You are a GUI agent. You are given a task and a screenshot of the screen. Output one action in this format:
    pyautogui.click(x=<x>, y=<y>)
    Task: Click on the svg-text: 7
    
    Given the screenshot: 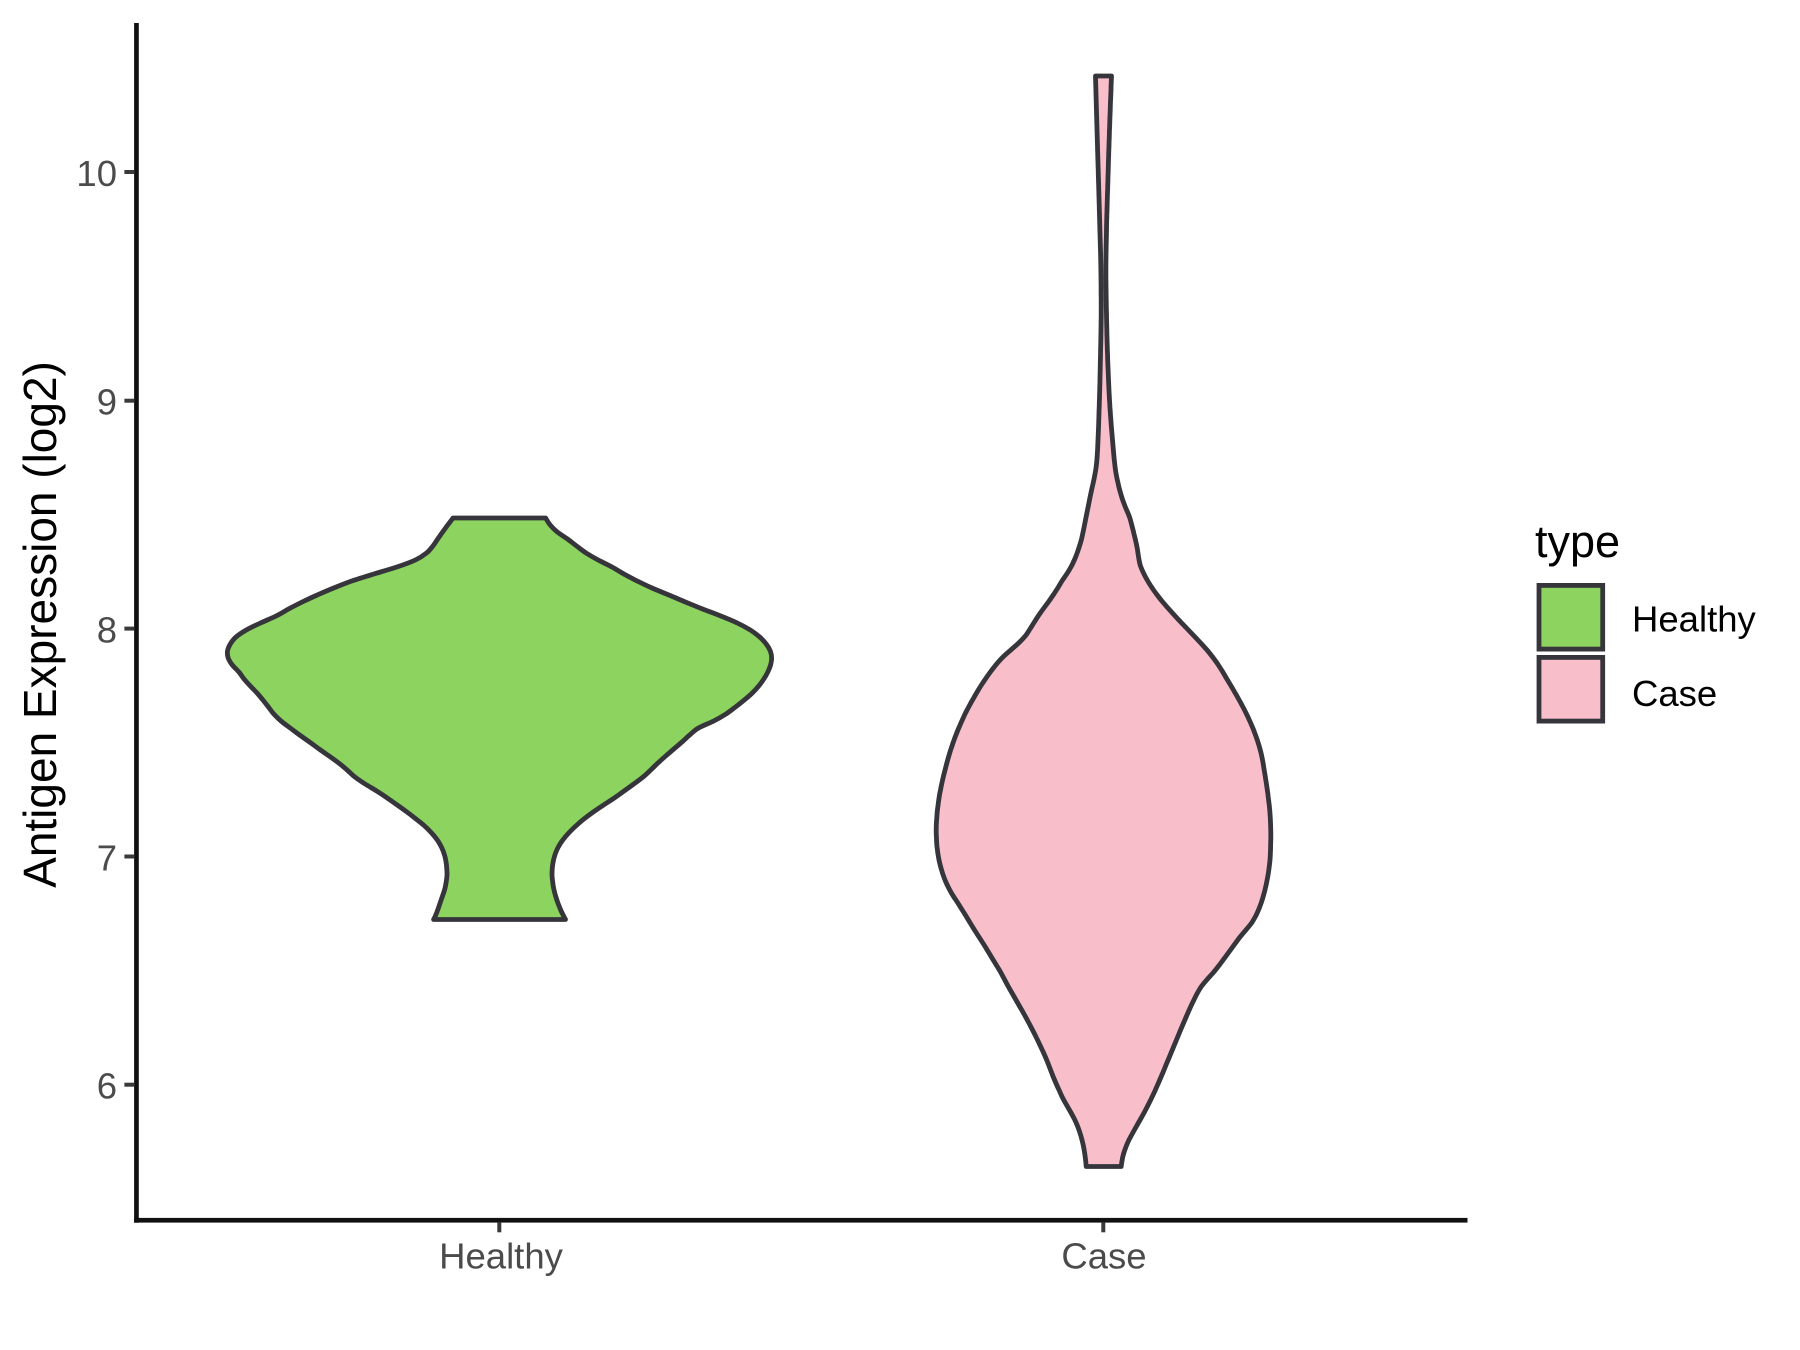 What is the action you would take?
    pyautogui.click(x=107, y=857)
    